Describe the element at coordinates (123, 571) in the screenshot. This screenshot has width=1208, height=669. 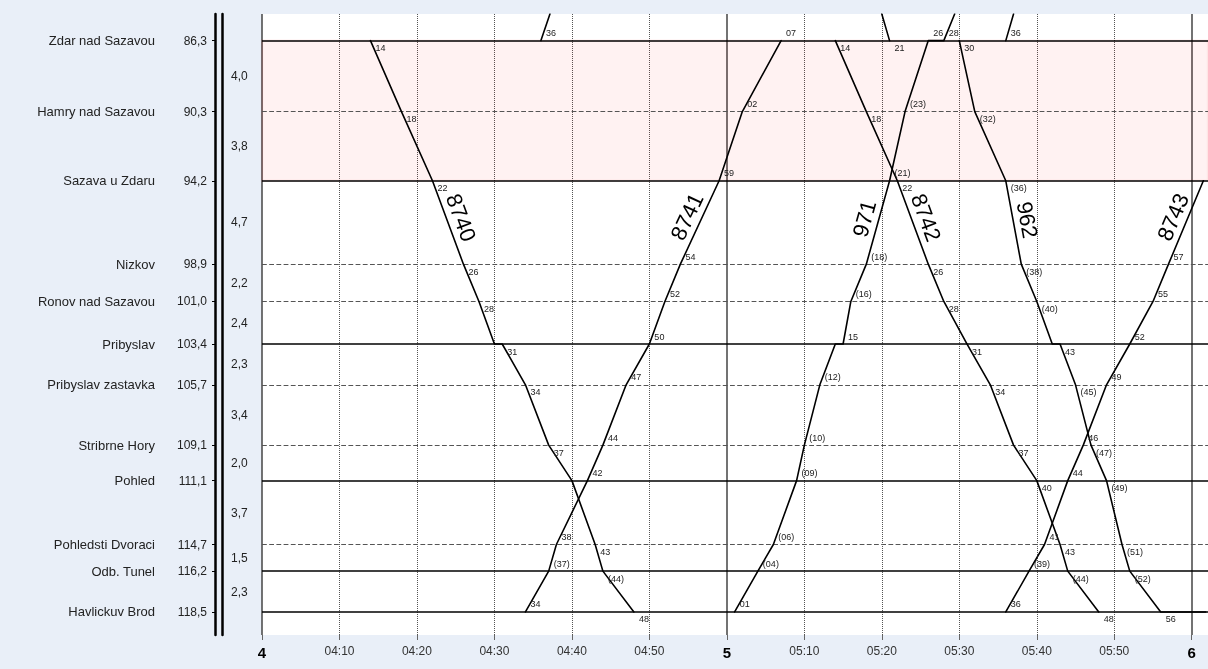
I see `text: Odb. Tunel` at that location.